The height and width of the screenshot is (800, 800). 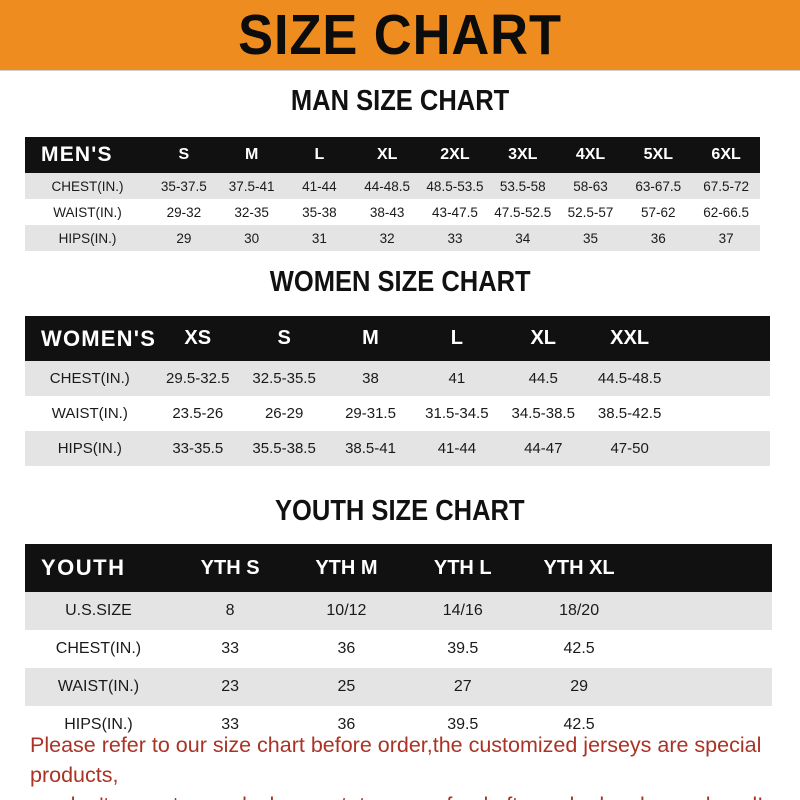 I want to click on youth-cell: 27, so click(x=462, y=687).